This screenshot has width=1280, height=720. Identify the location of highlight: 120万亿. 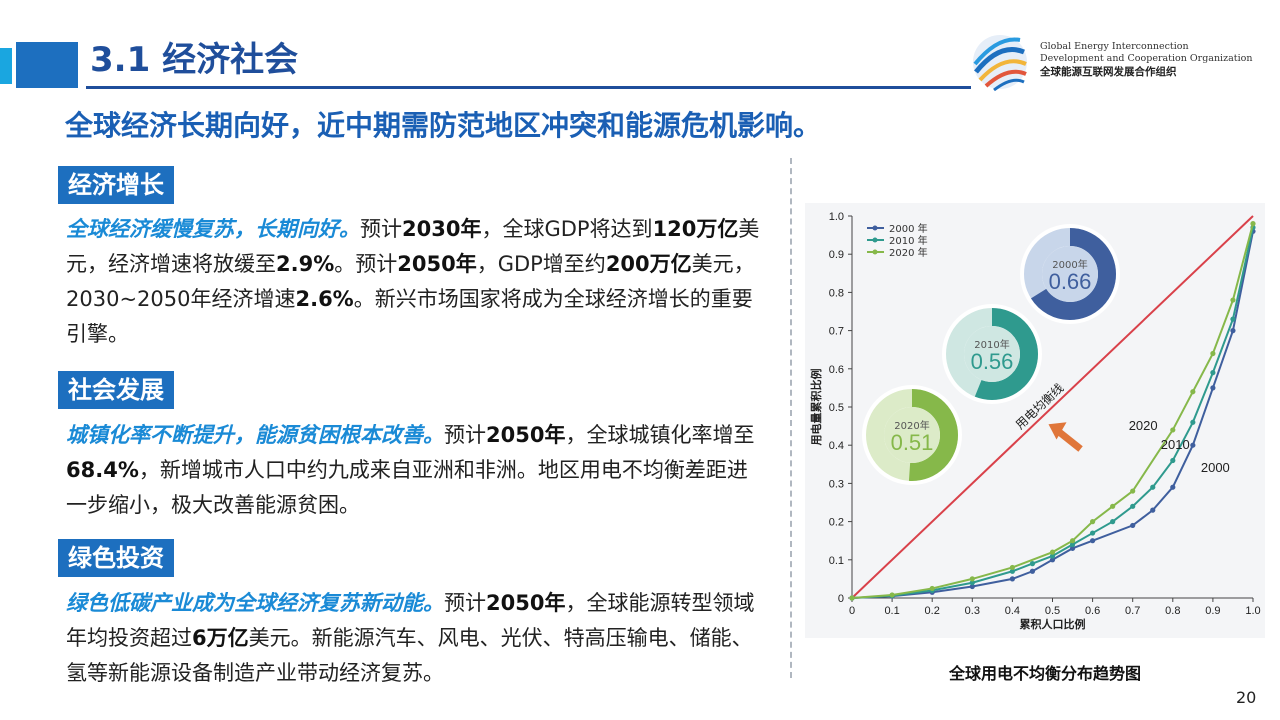
(695, 229).